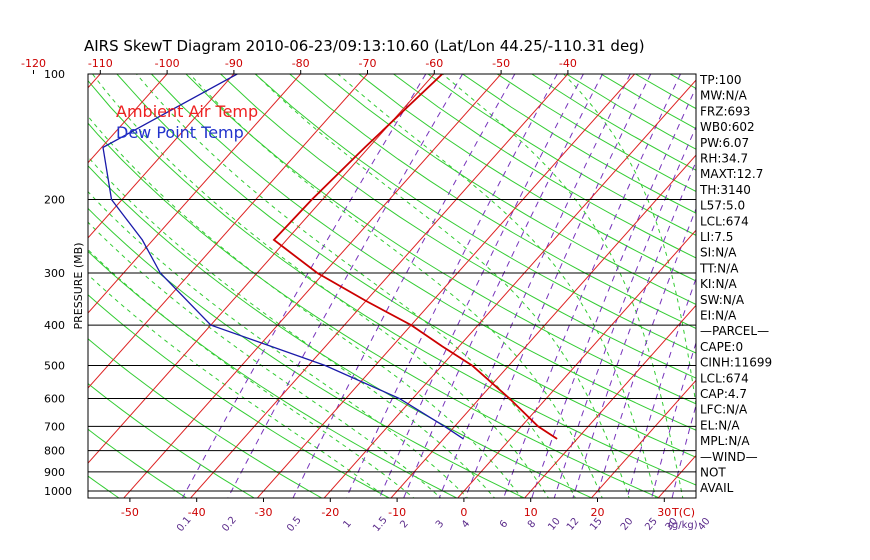  What do you see at coordinates (54, 426) in the screenshot?
I see `pressure-tick-label: 700` at bounding box center [54, 426].